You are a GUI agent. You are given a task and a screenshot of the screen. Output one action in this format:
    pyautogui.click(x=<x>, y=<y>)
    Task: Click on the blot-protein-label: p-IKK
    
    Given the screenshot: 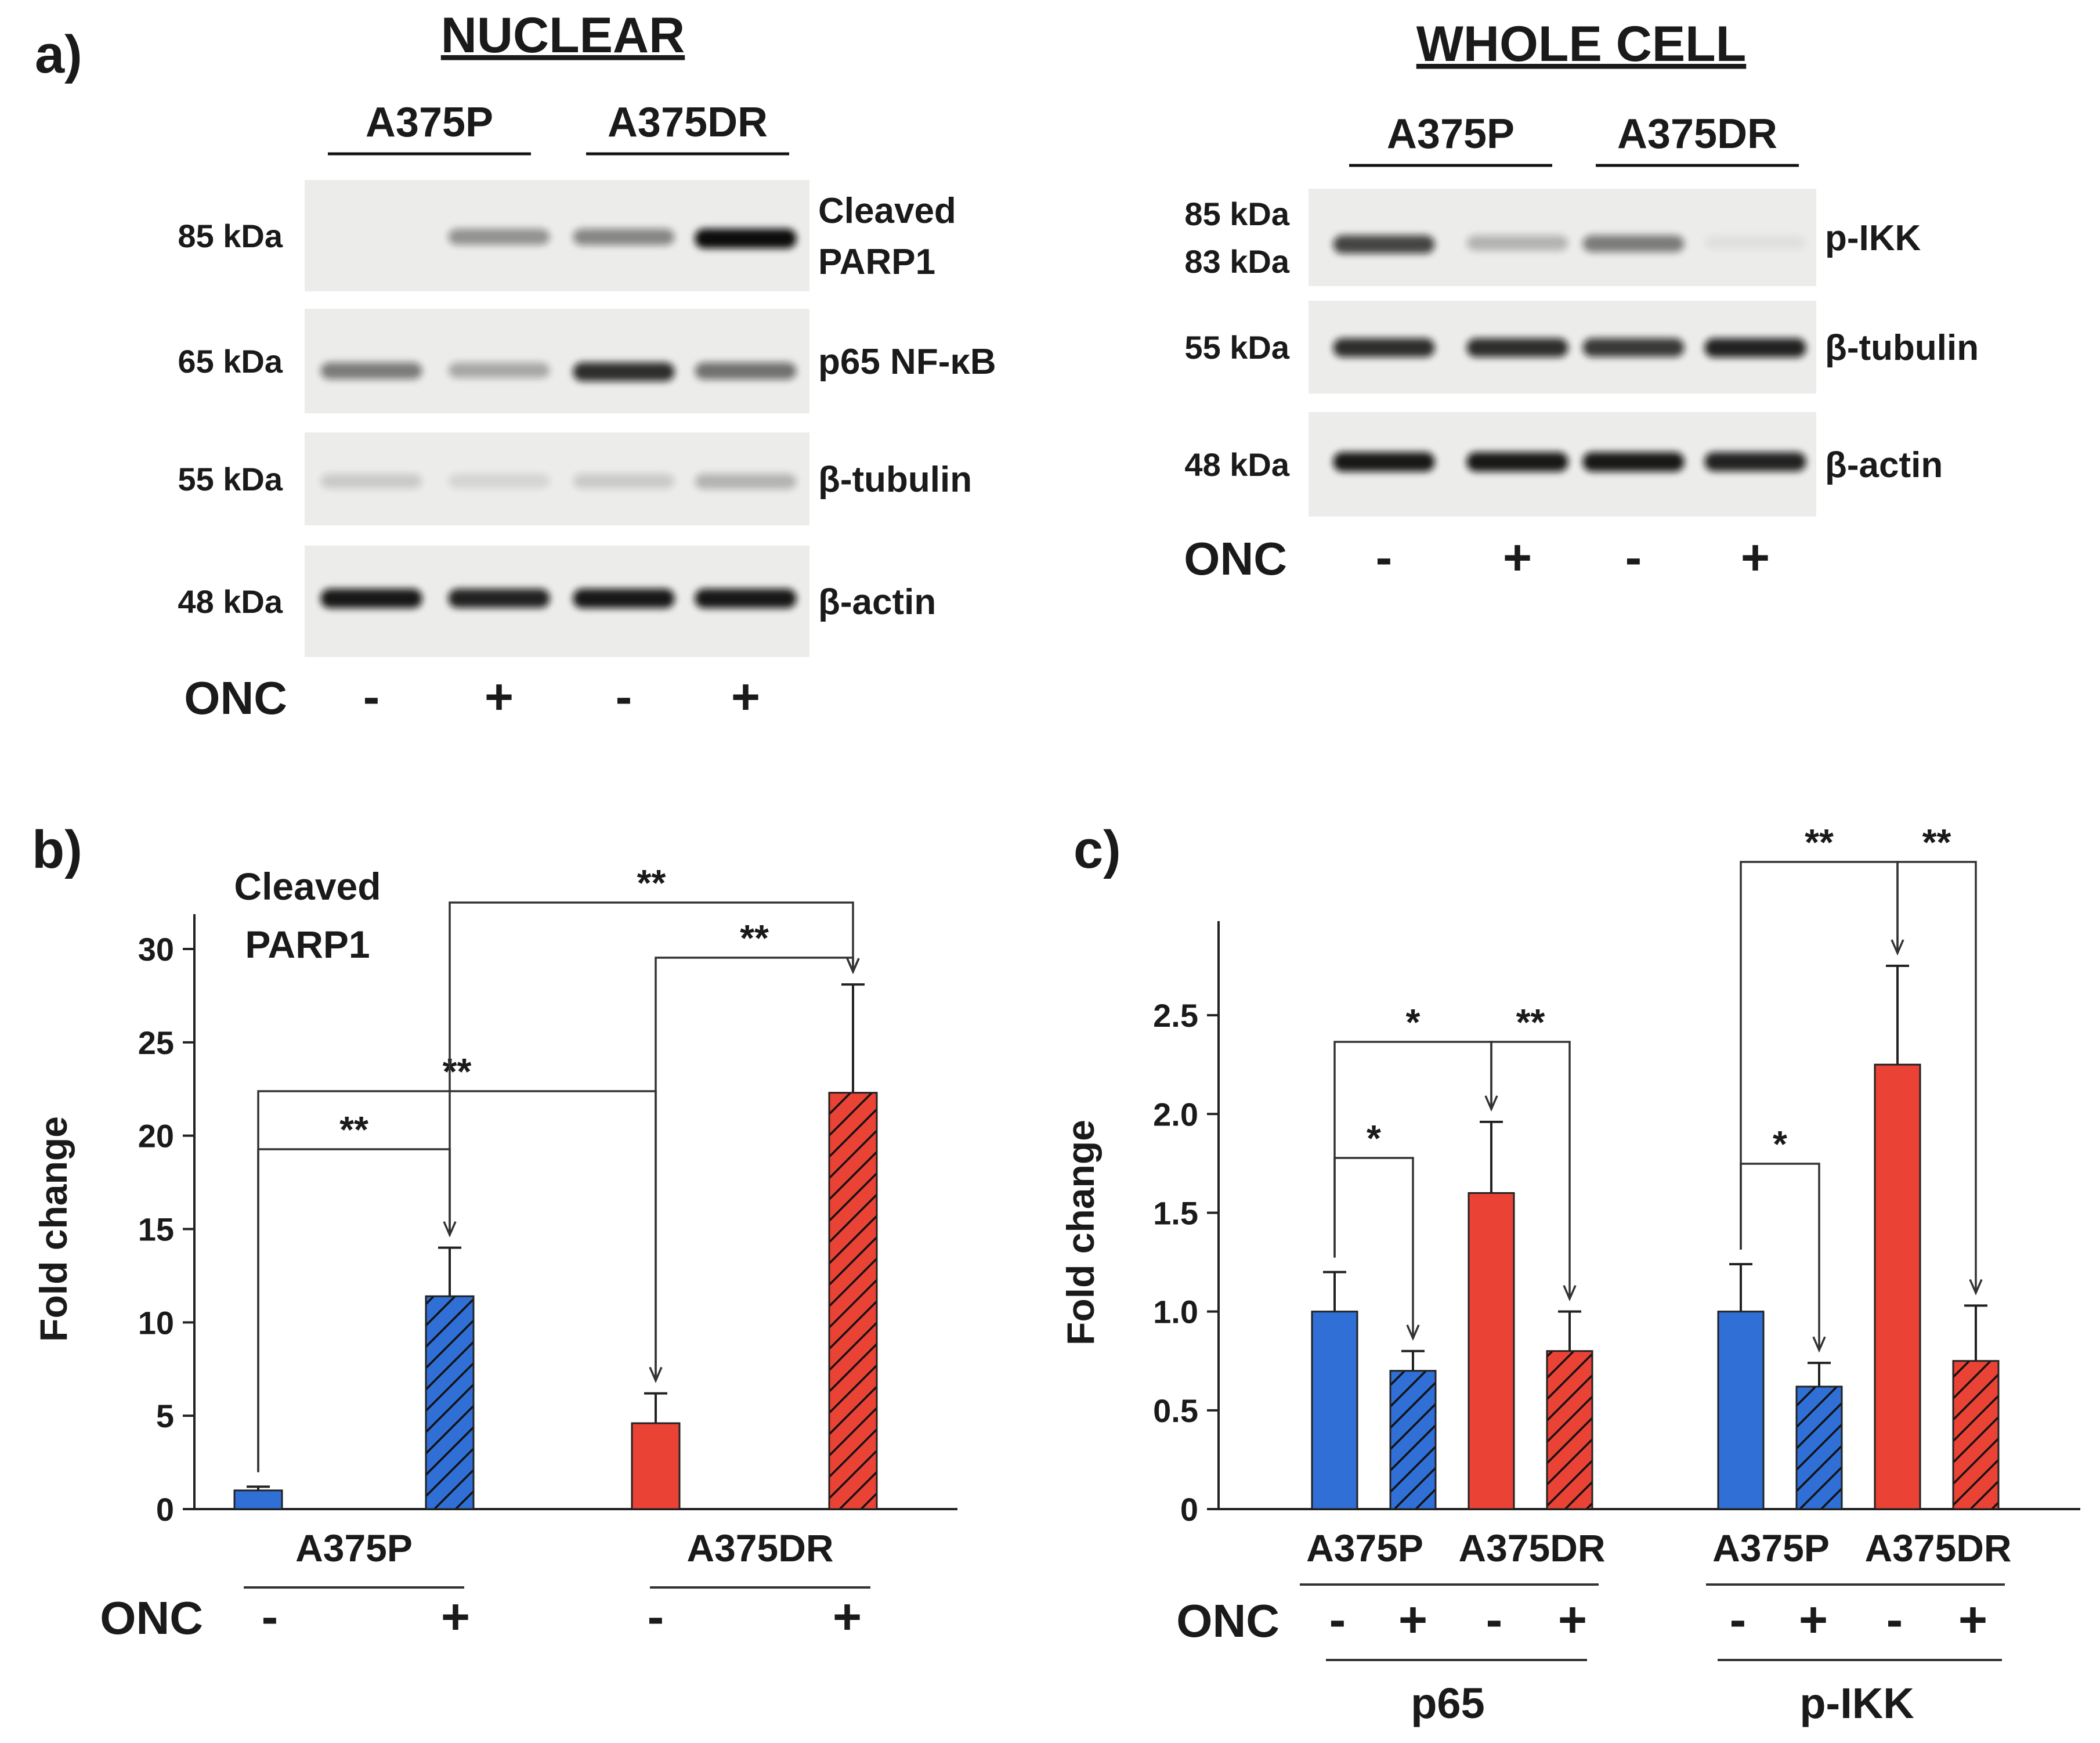 What is the action you would take?
    pyautogui.click(x=1873, y=238)
    